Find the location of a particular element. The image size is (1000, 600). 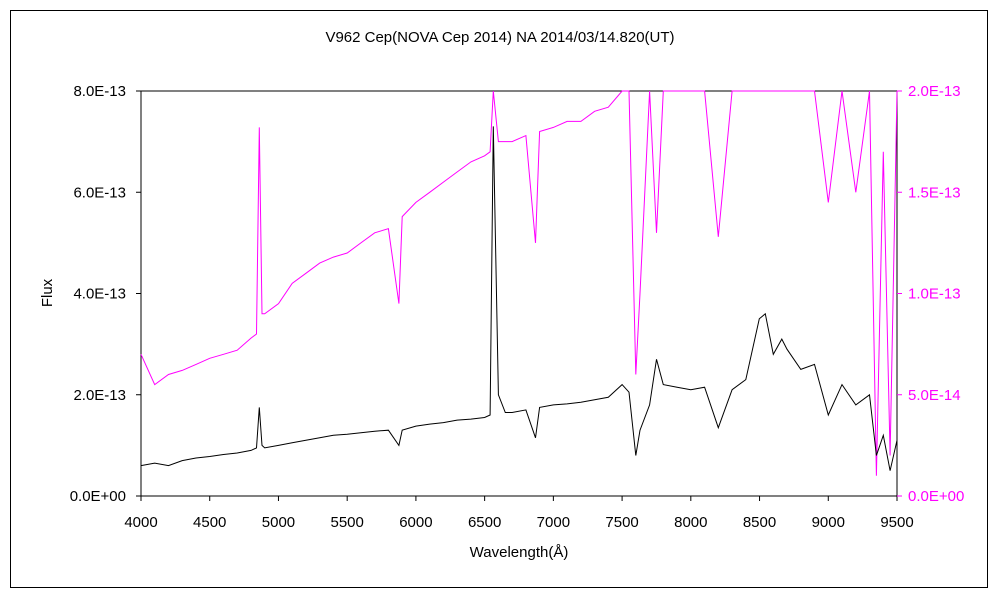

x-axis-title: Wavelength(Å) is located at coordinates (519, 552).